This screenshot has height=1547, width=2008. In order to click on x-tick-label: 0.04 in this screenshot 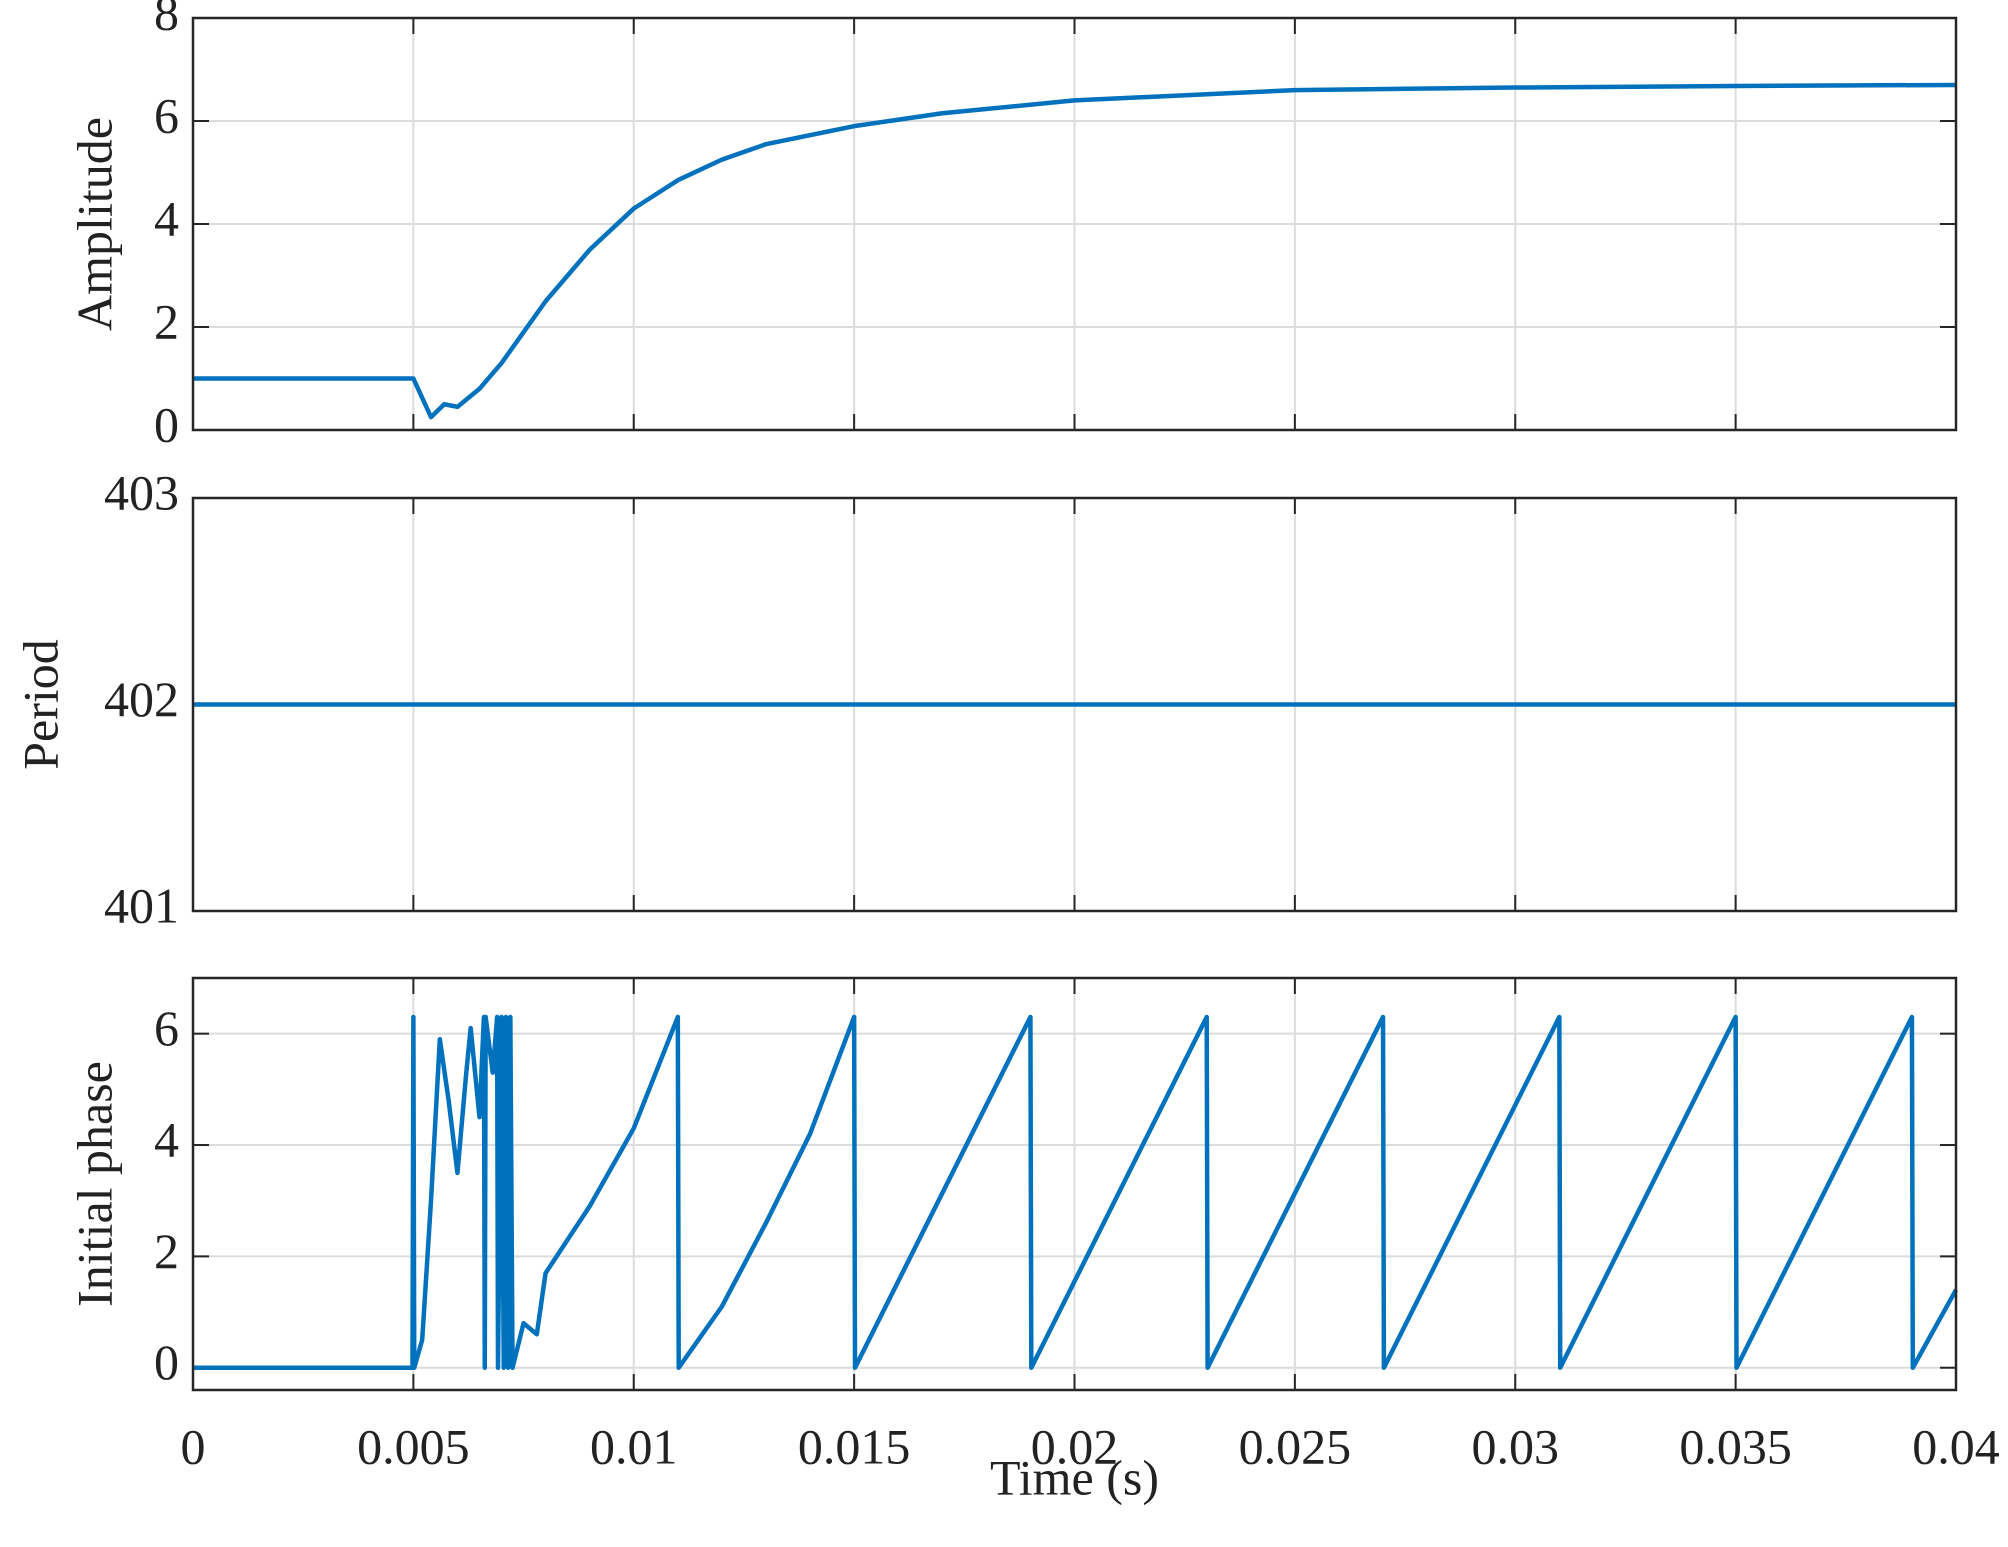, I will do `click(1956, 1446)`.